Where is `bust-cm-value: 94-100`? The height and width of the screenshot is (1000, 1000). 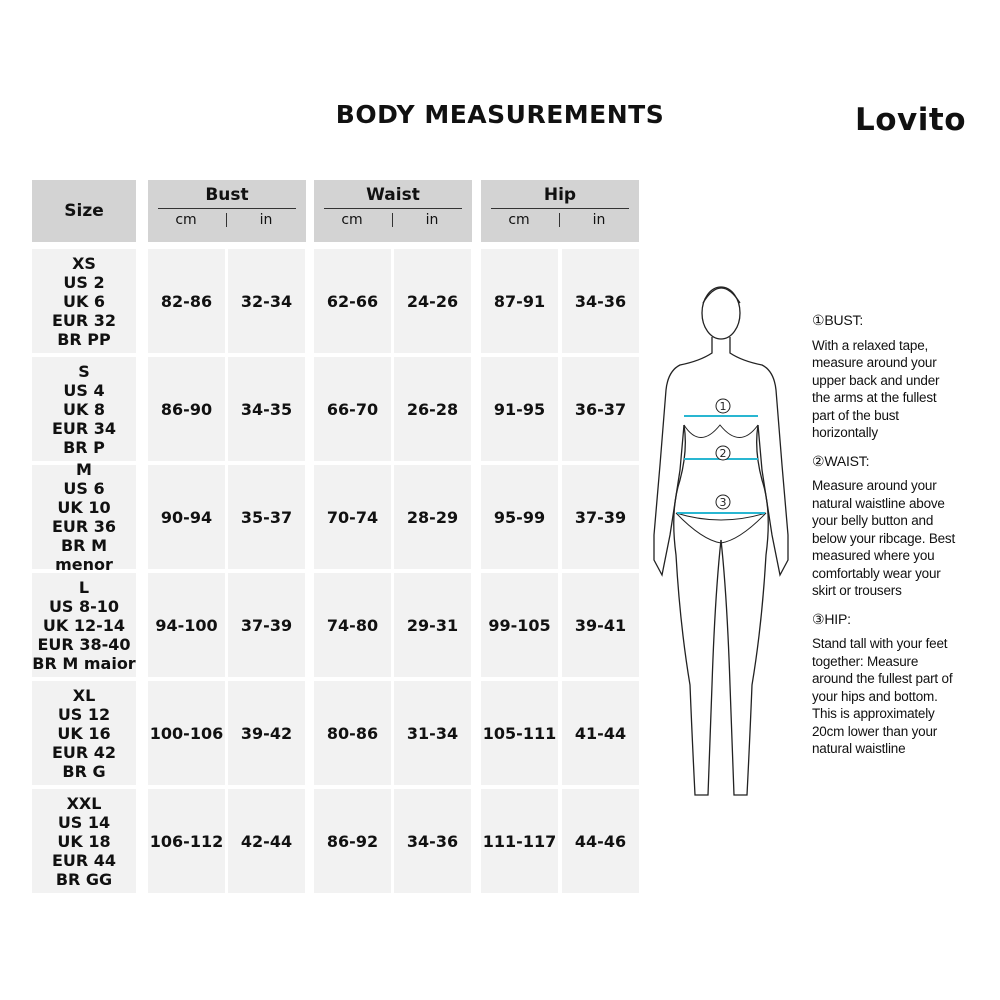 bust-cm-value: 94-100 is located at coordinates (186, 625).